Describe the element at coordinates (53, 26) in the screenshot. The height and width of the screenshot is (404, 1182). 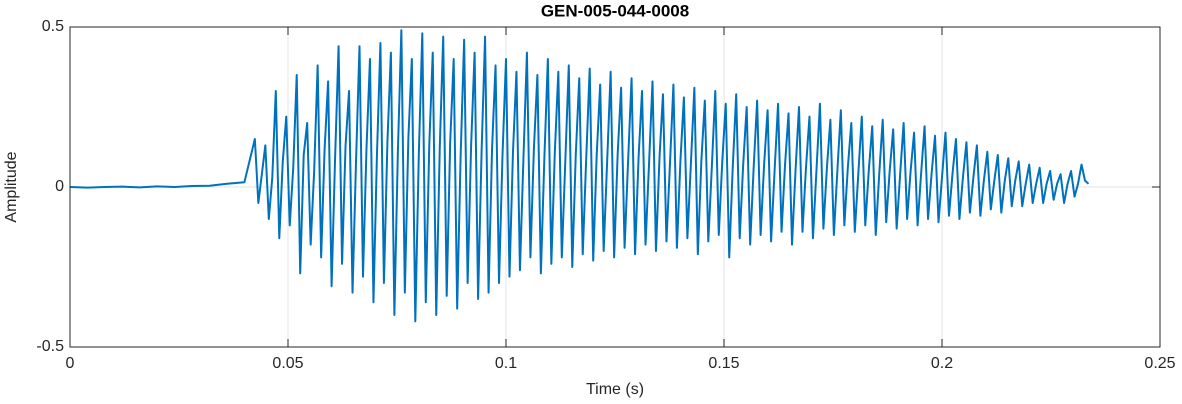
I see `y-tick-label: 0.5` at that location.